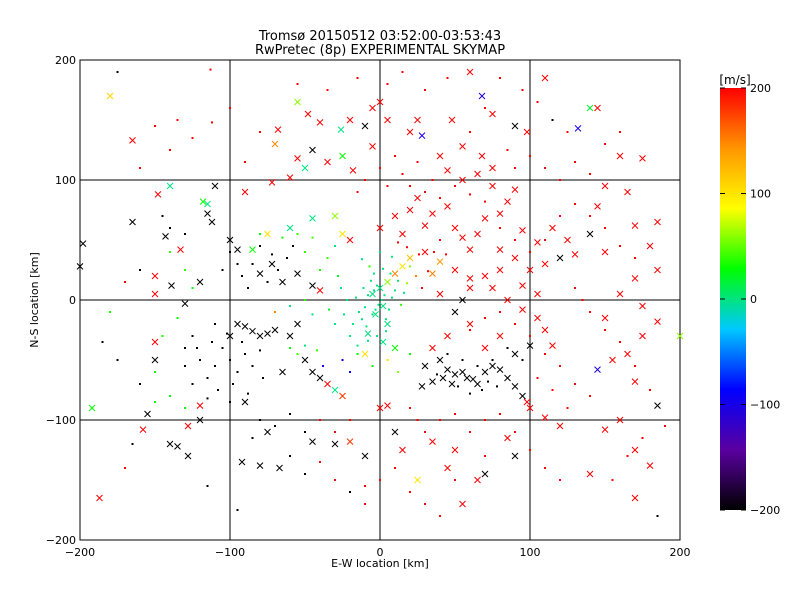 The width and height of the screenshot is (800, 604). What do you see at coordinates (80, 552) in the screenshot?
I see `x-tick-label: −200` at bounding box center [80, 552].